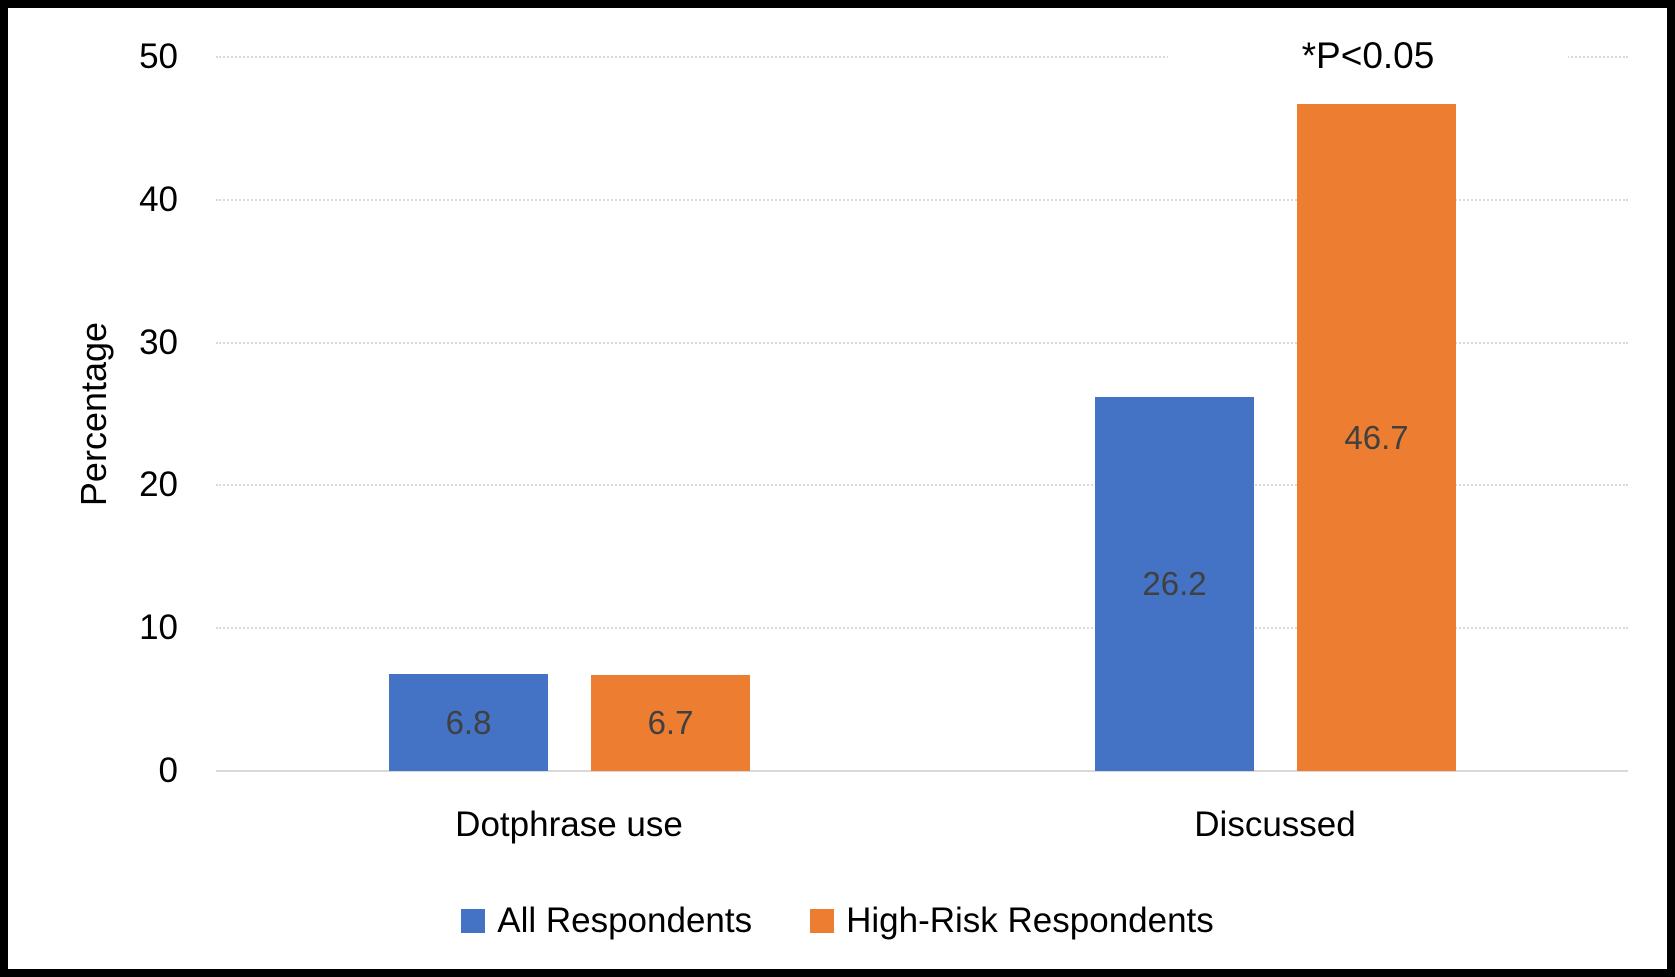  What do you see at coordinates (625, 920) in the screenshot?
I see `legend-item-label: All Respondents` at bounding box center [625, 920].